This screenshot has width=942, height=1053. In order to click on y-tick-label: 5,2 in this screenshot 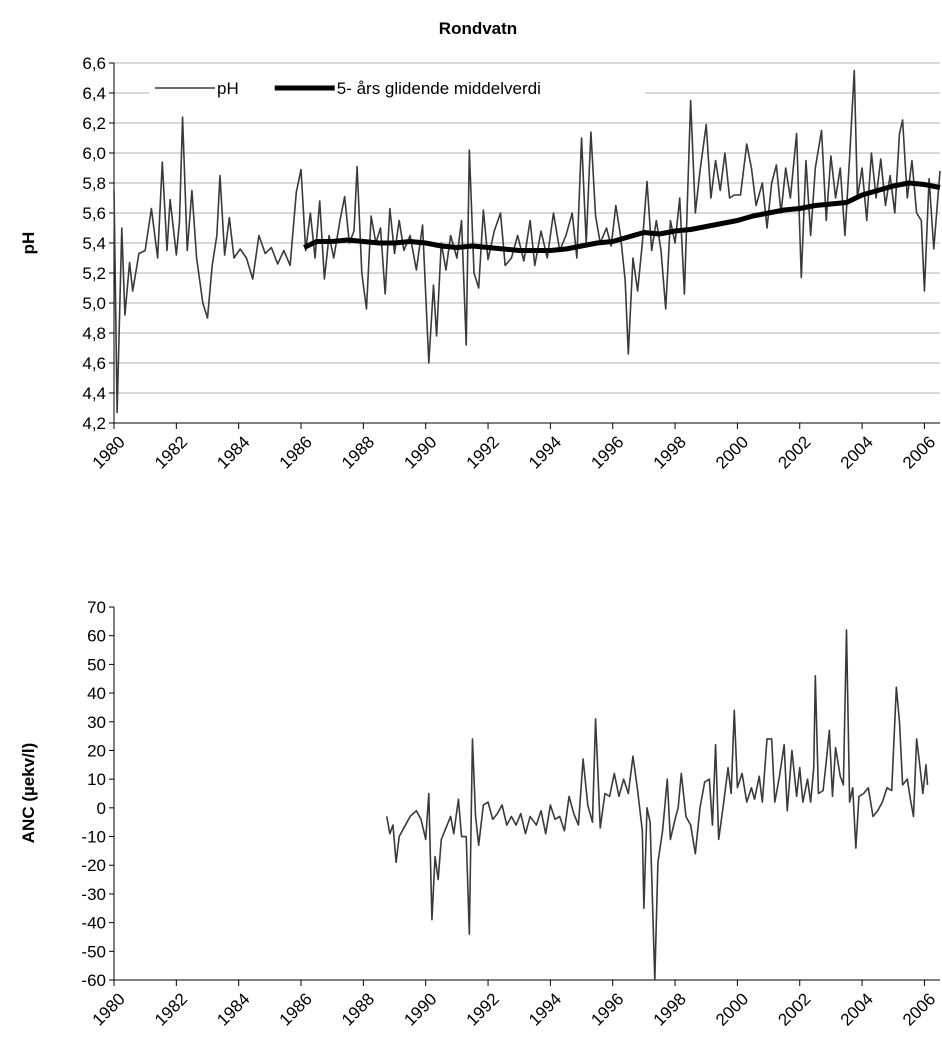, I will do `click(94, 273)`.